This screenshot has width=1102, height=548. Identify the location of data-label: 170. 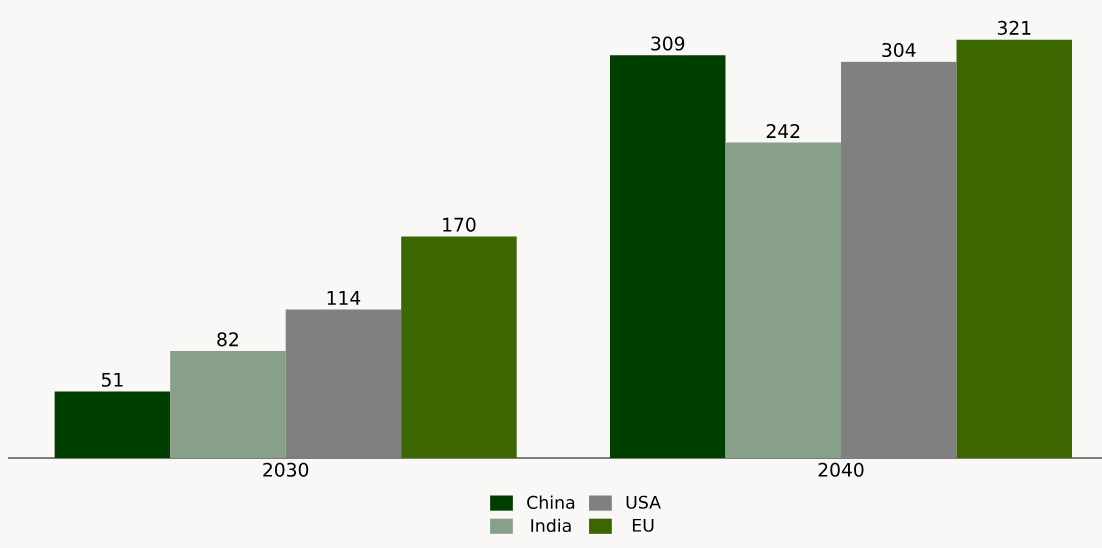
(459, 224).